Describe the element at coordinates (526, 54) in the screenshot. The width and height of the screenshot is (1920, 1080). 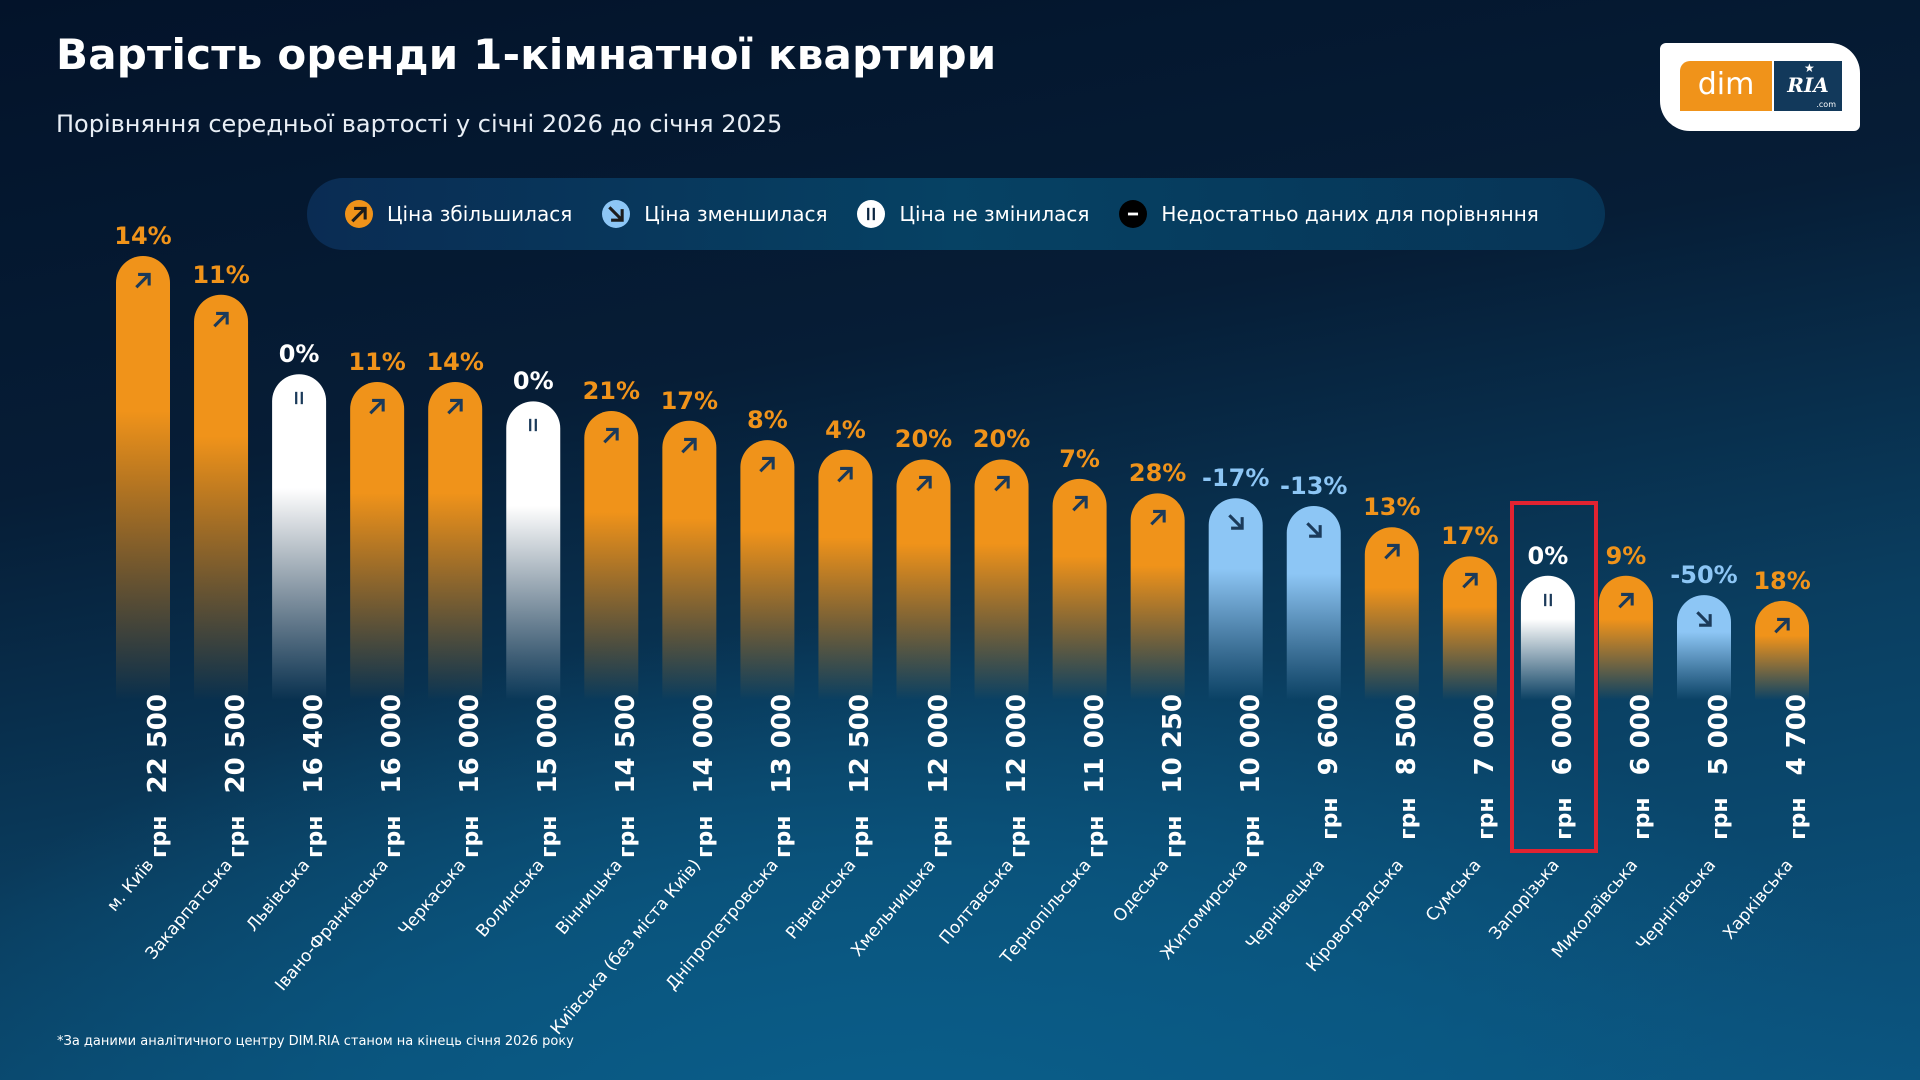
I see `page-title: Вартість оренди 1-кімнатної квартири` at that location.